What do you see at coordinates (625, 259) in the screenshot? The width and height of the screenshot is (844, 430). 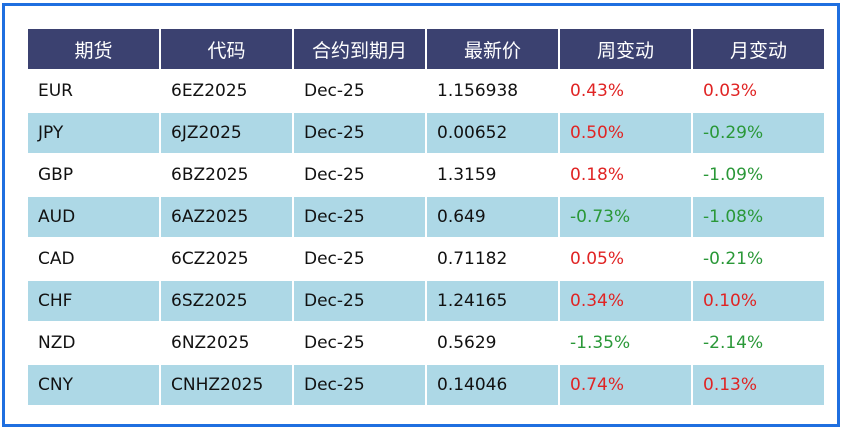 I see `cell-week: 0.05%` at bounding box center [625, 259].